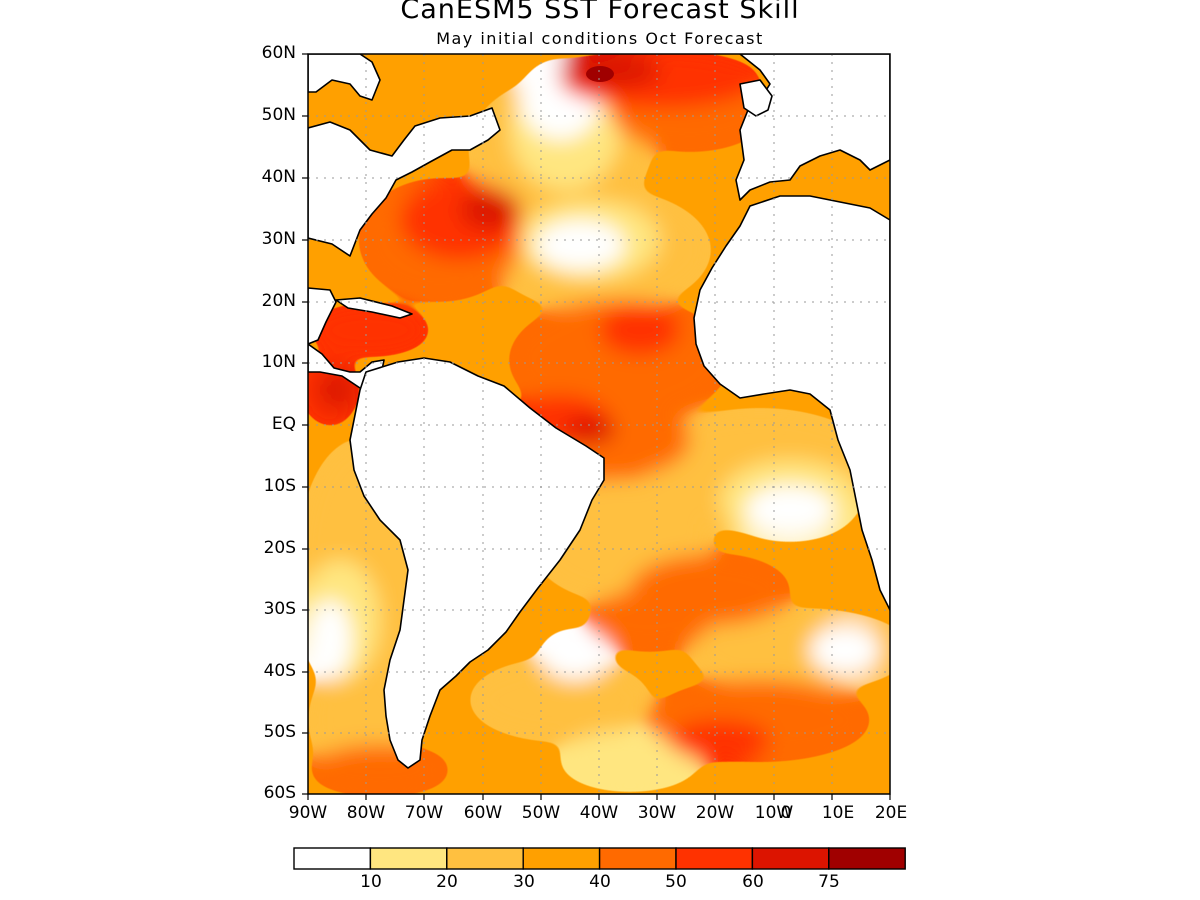  What do you see at coordinates (371, 882) in the screenshot?
I see `colorbar-label: 10` at bounding box center [371, 882].